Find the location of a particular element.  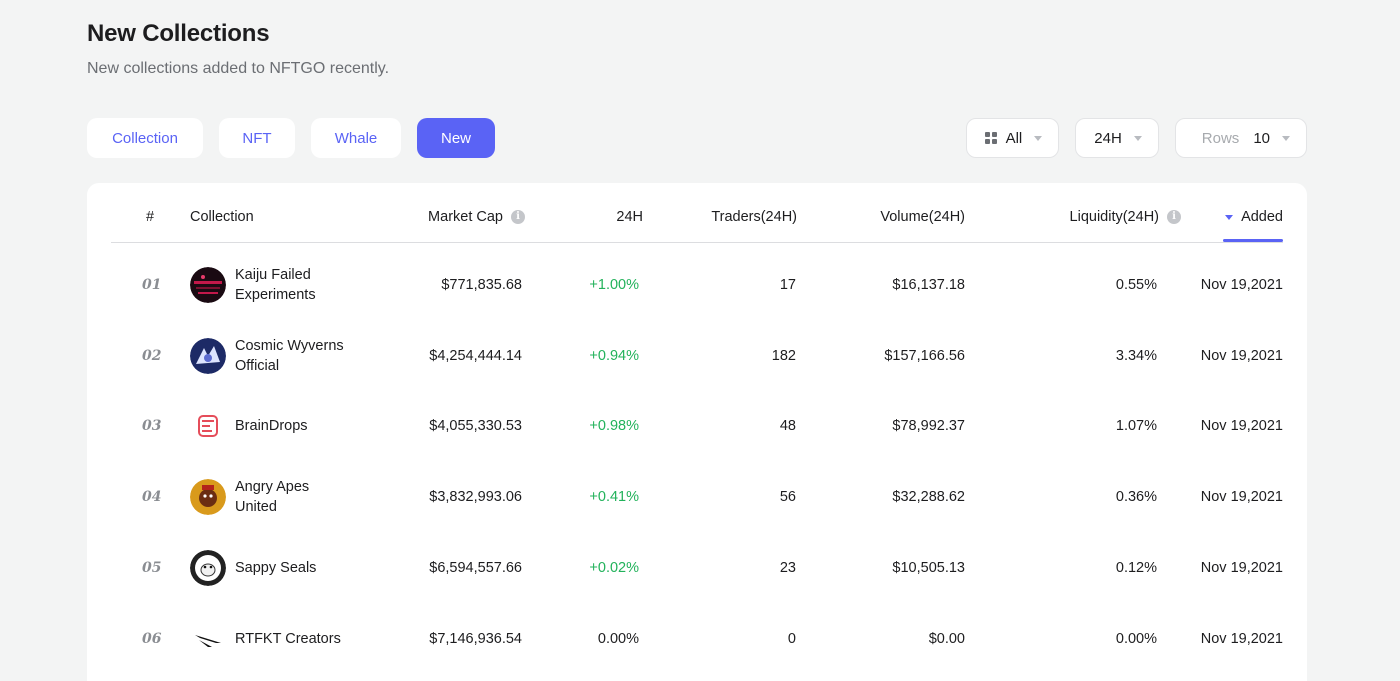

market-cap: $771,835.68 is located at coordinates (481, 285).